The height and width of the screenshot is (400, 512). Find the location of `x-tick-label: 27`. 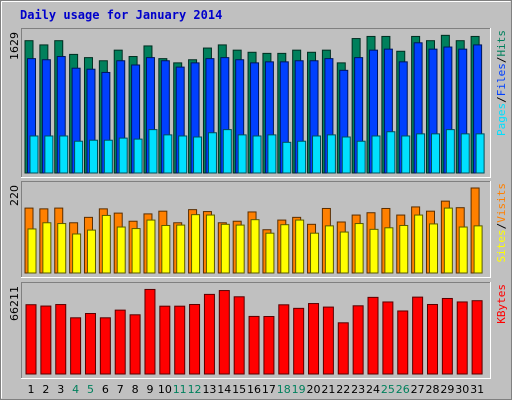

x-tick-label: 27 is located at coordinates (418, 389).